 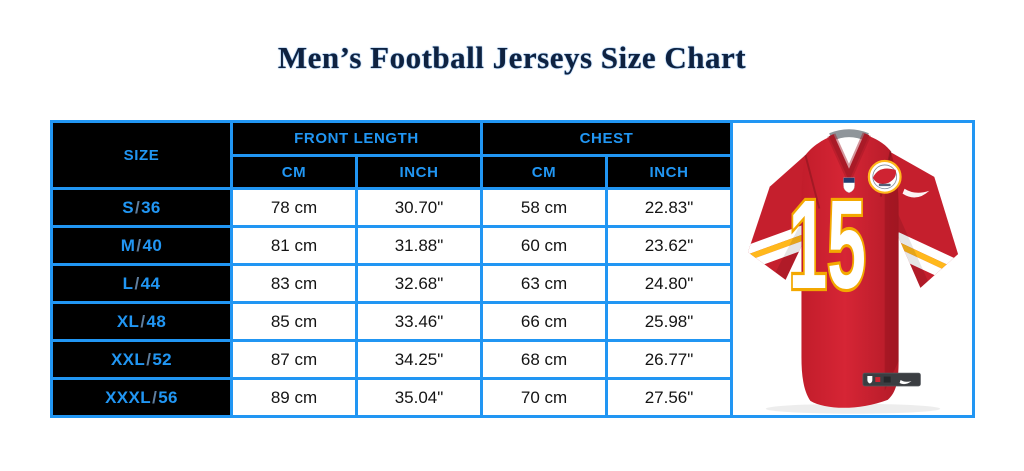 What do you see at coordinates (151, 207) in the screenshot?
I see `size-text: 36` at bounding box center [151, 207].